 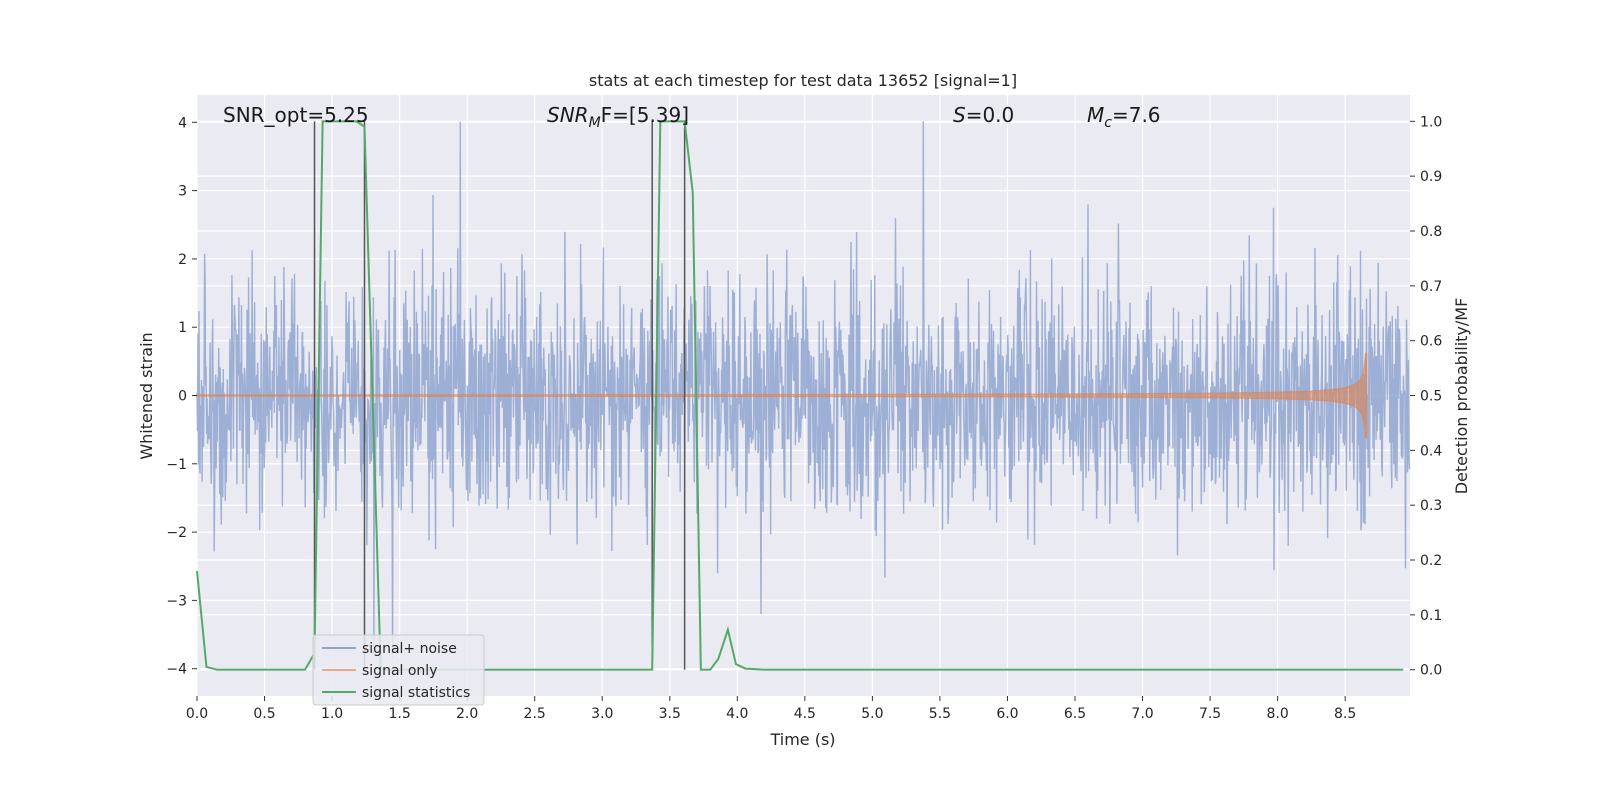 I want to click on y-tick-label-right: 0.8, so click(x=1431, y=232).